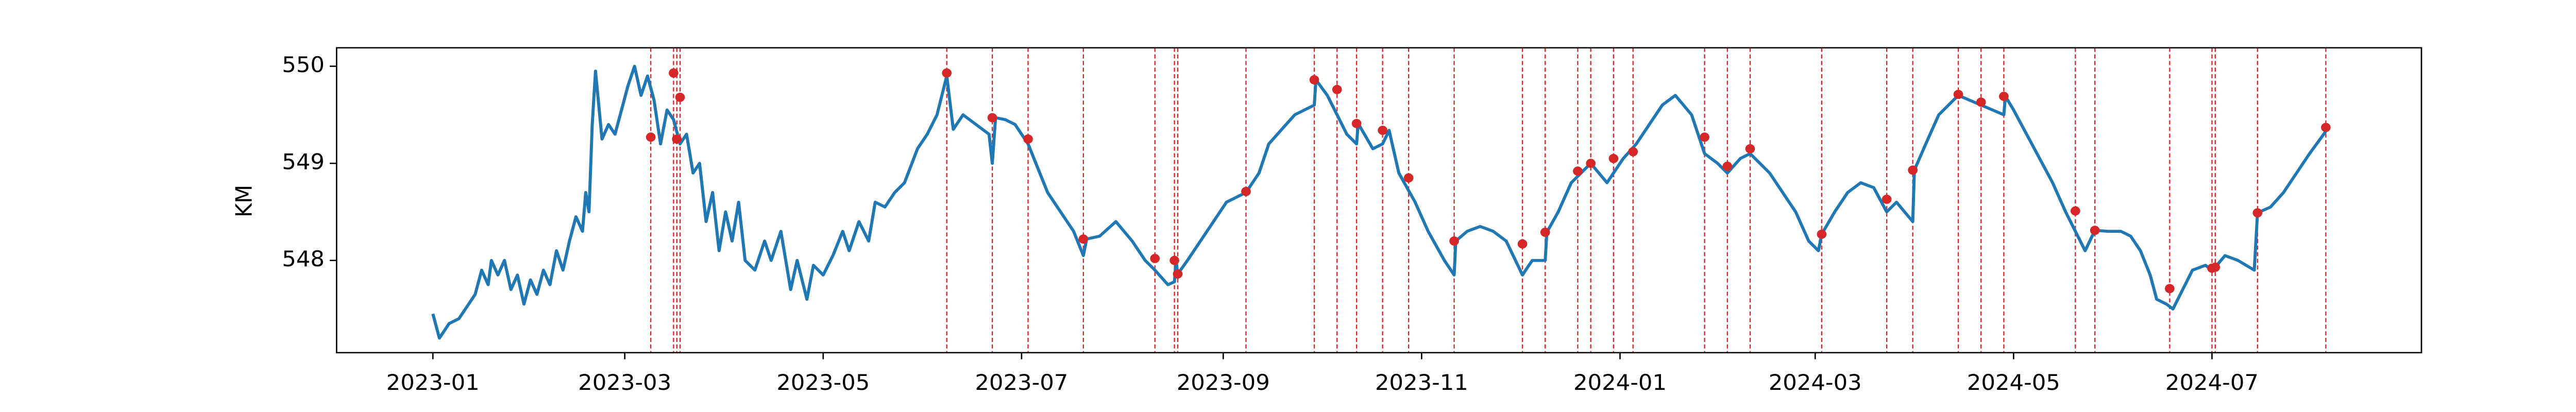 The height and width of the screenshot is (412, 2576). Describe the element at coordinates (624, 383) in the screenshot. I see `x-tick-label: 2023-03` at that location.